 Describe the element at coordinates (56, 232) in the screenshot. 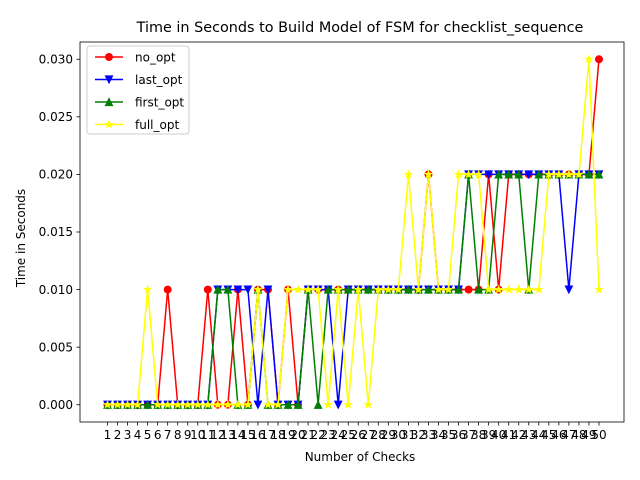

I see `y-tick-label: 0.015` at that location.